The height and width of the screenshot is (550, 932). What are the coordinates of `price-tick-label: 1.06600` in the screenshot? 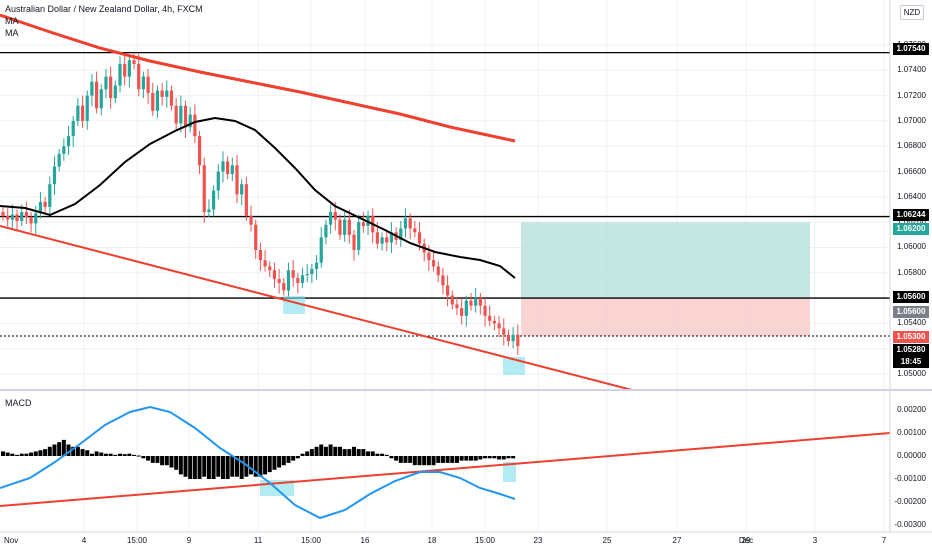 It's located at (911, 171).